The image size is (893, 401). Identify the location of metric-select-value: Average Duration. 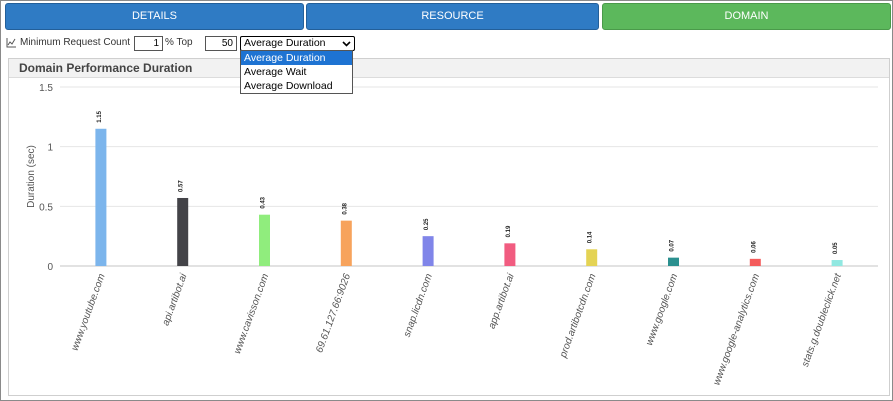
(285, 43).